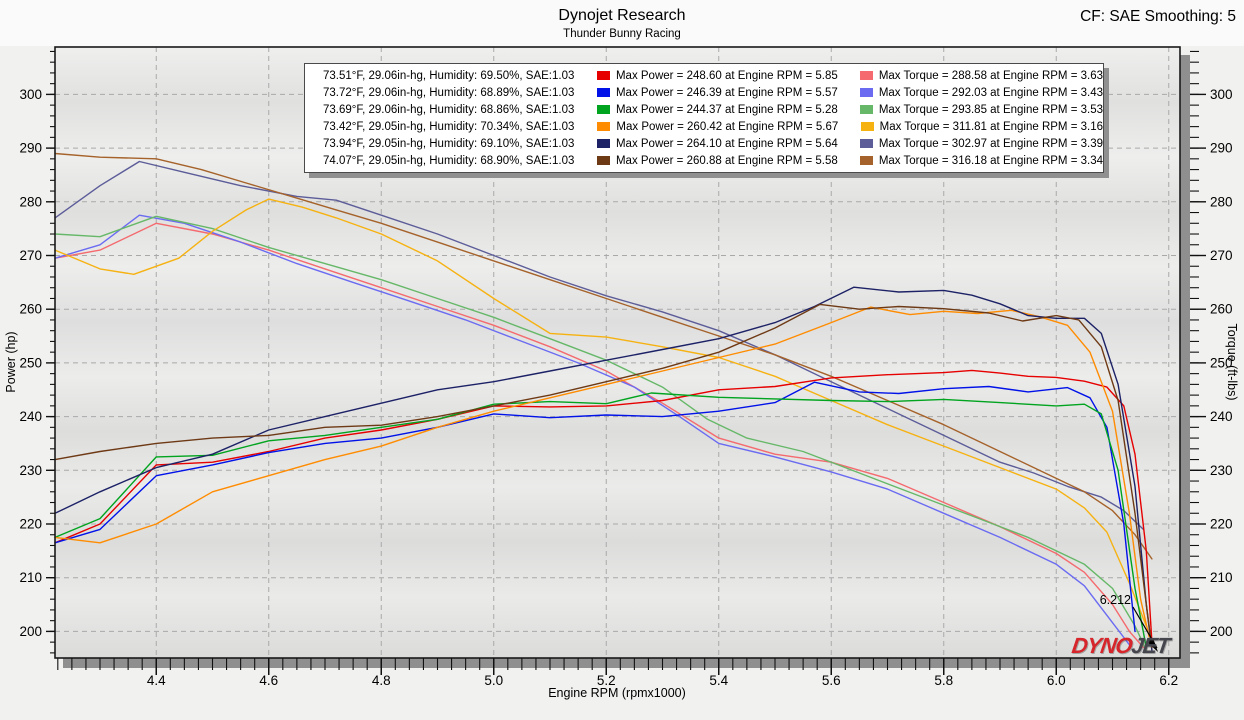  What do you see at coordinates (622, 34) in the screenshot?
I see `page-subtitle: Thunder Bunny Racing` at bounding box center [622, 34].